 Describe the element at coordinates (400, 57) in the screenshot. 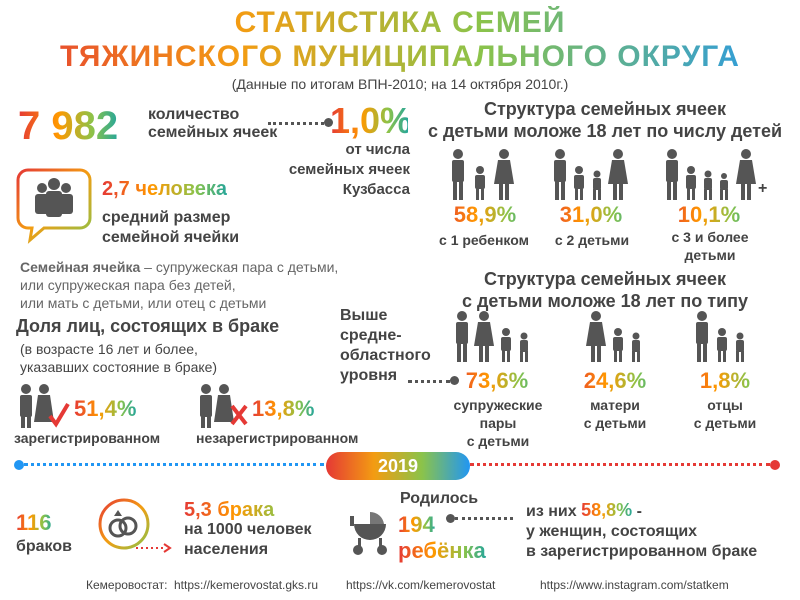

I see `page-title-line2: ТЯЖИНСКОГО МУНИЦИПАЛЬНОГО ОКРУГА` at that location.